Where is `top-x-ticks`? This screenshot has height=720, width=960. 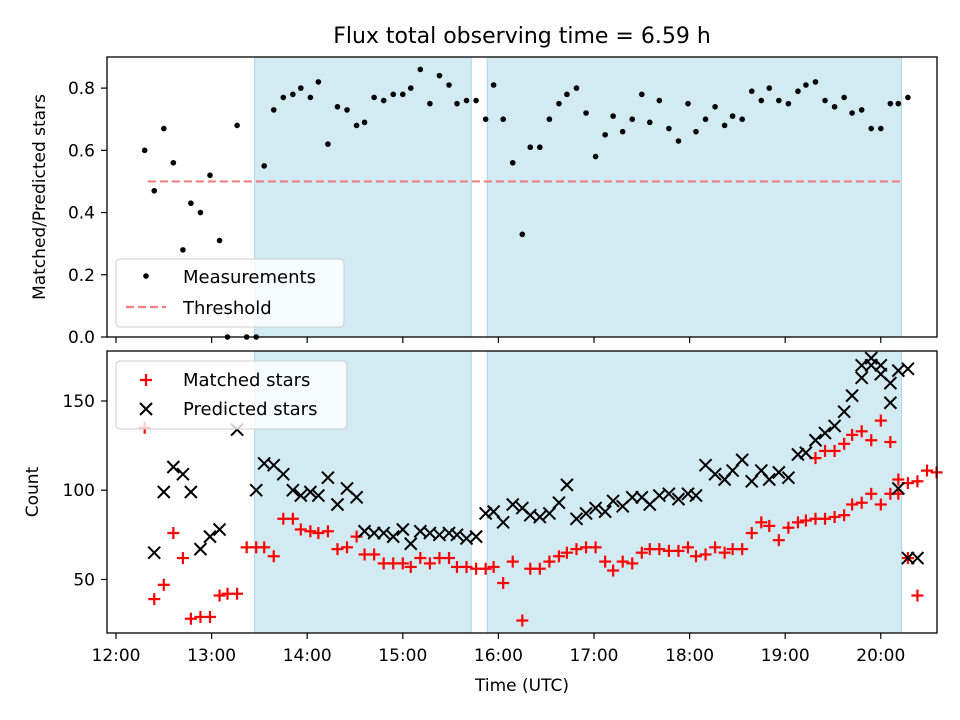 top-x-ticks is located at coordinates (498, 340).